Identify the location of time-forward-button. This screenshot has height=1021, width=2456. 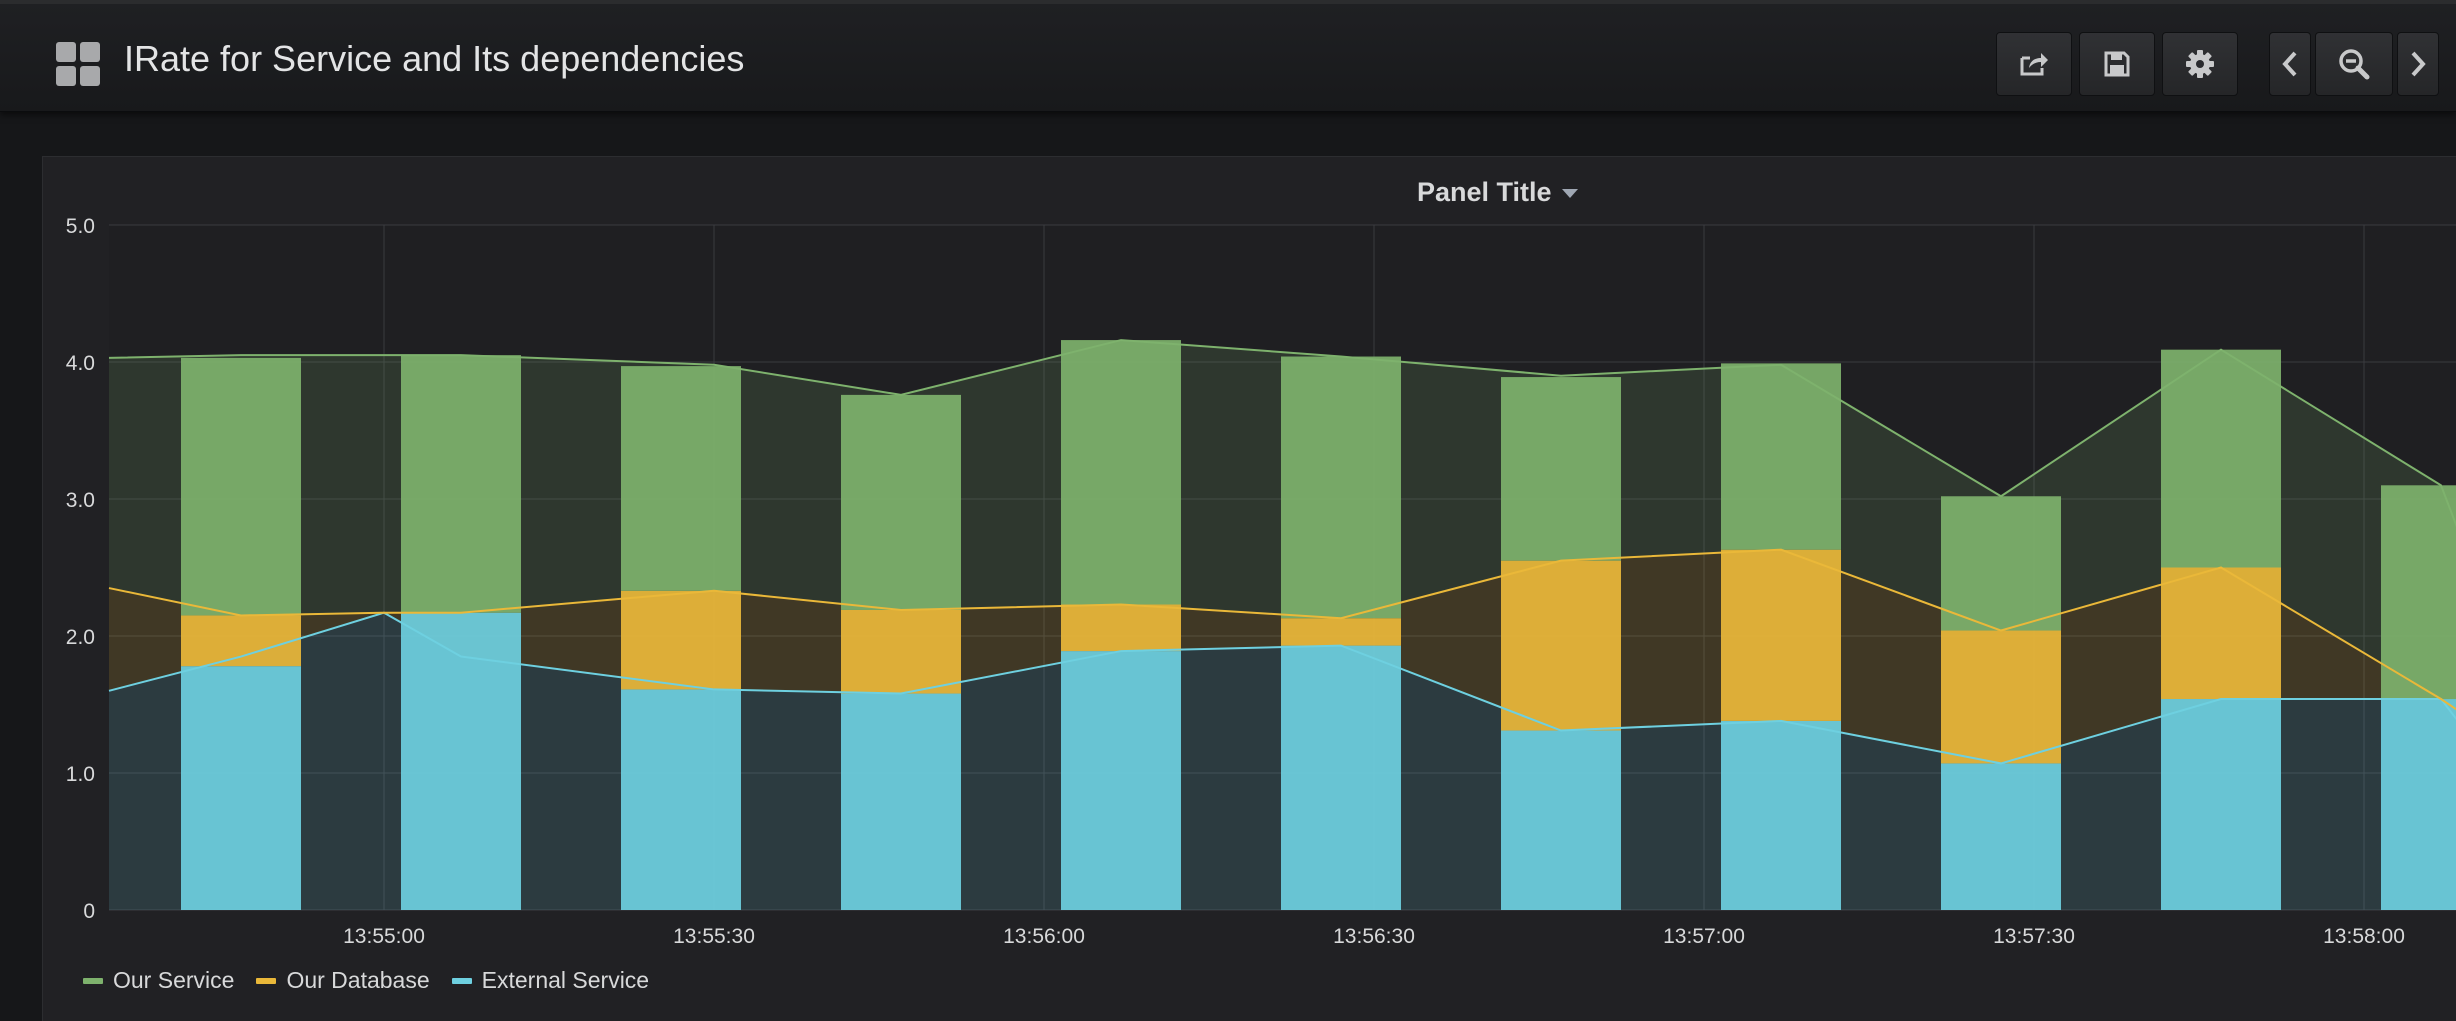
(2418, 64).